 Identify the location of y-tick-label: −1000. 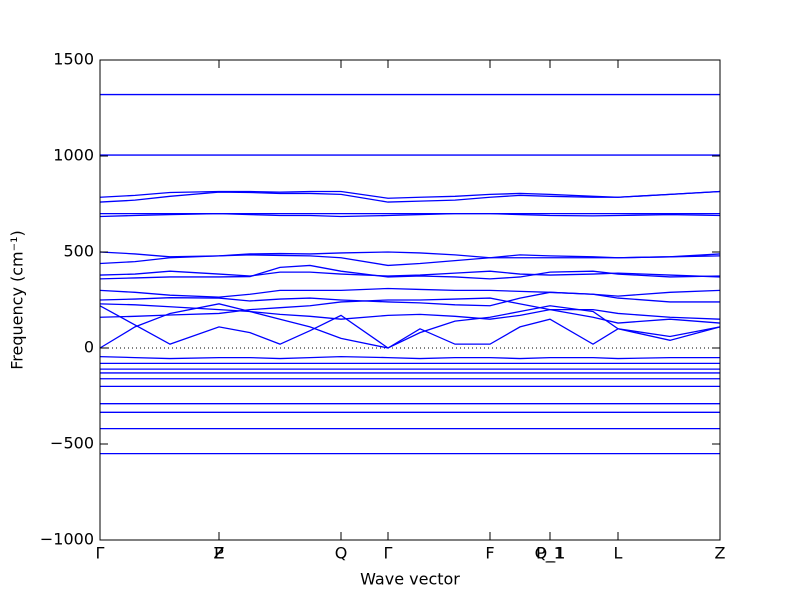
(67, 539).